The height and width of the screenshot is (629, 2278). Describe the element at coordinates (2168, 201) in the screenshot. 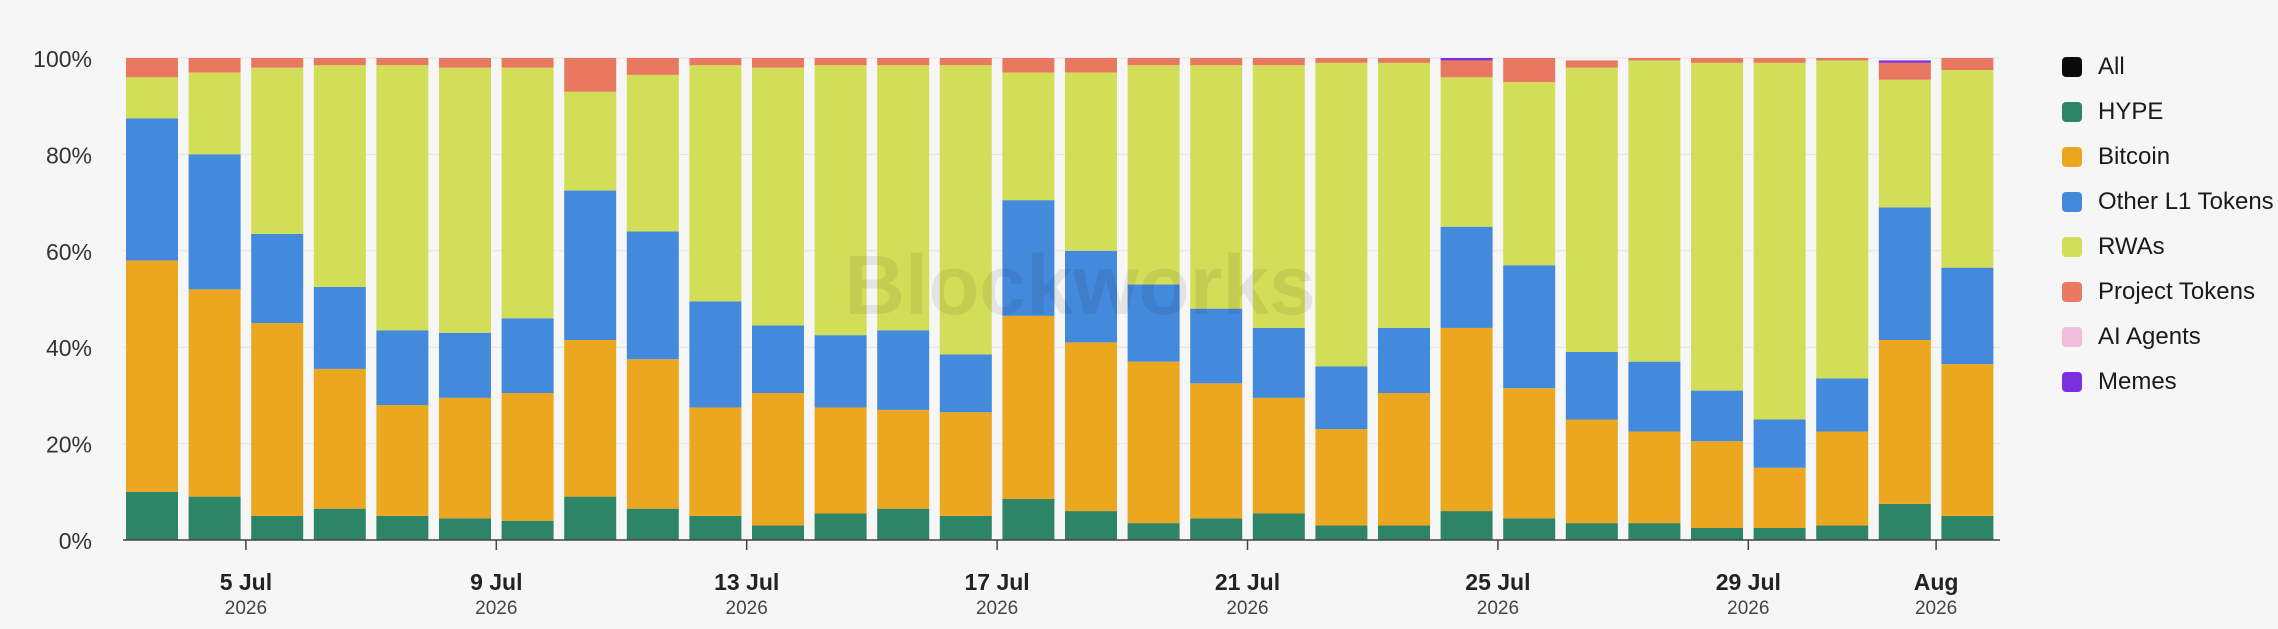

I see `legend-item-other-l1-tokens: Other L1 Tokens` at that location.